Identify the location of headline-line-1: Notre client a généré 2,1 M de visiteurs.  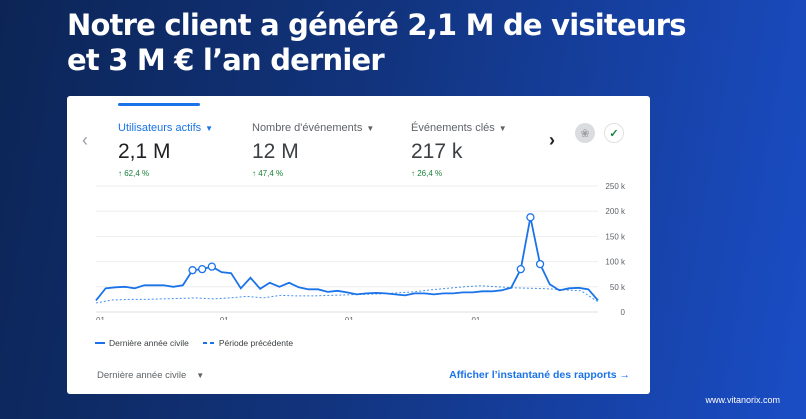
(376, 25).